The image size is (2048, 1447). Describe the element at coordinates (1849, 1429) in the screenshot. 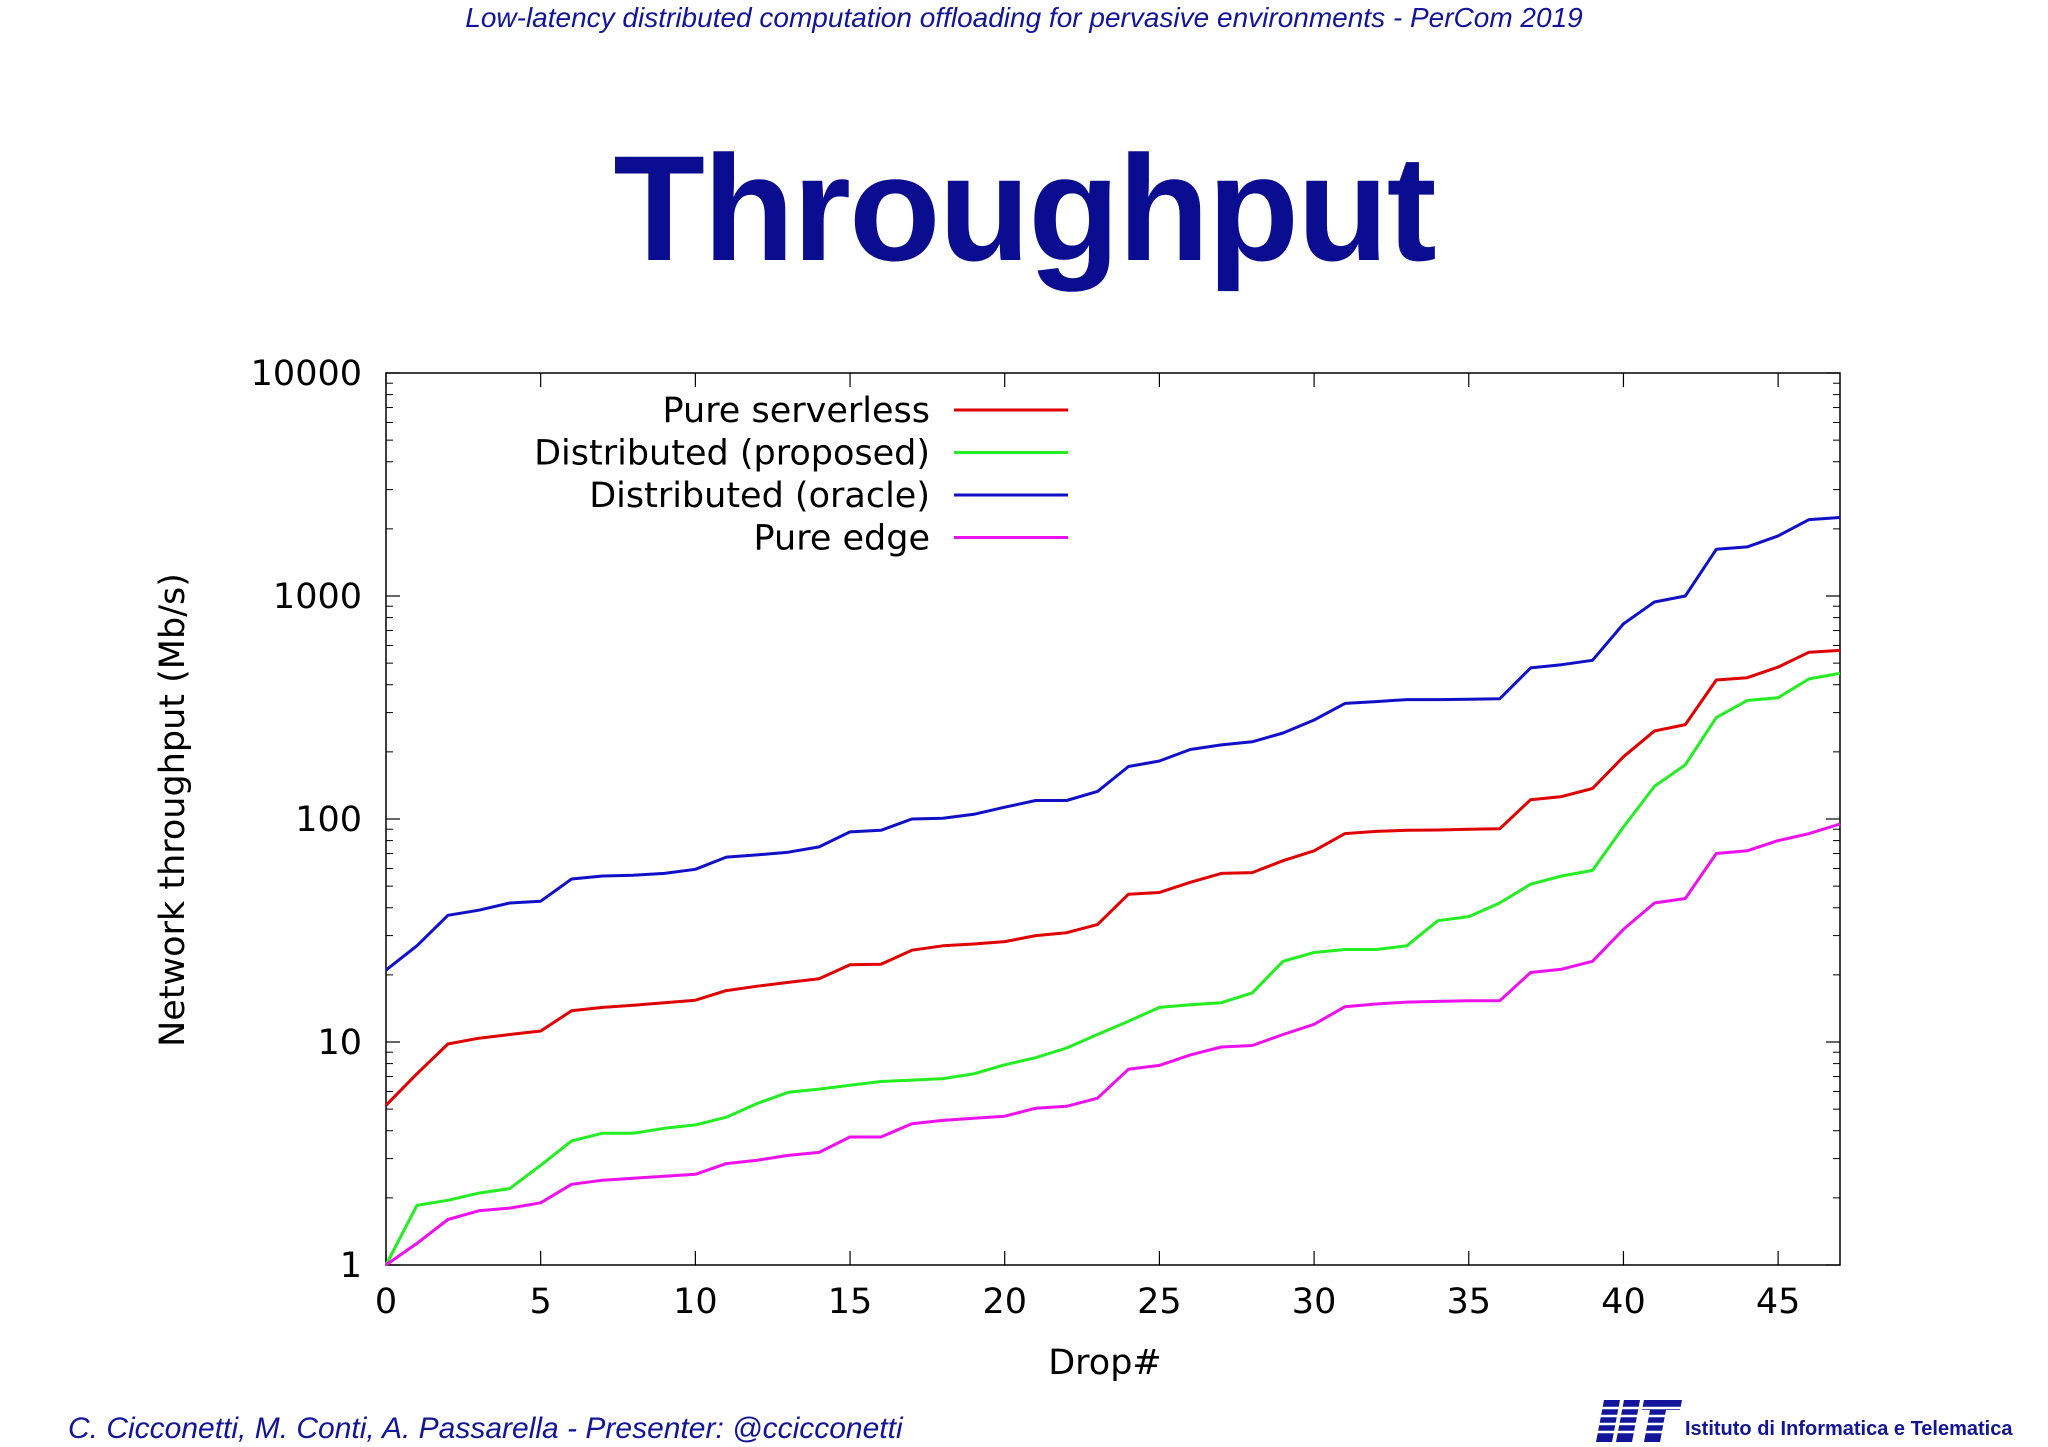

I see `institute-name: Istituto di Informatica e Telematica` at that location.